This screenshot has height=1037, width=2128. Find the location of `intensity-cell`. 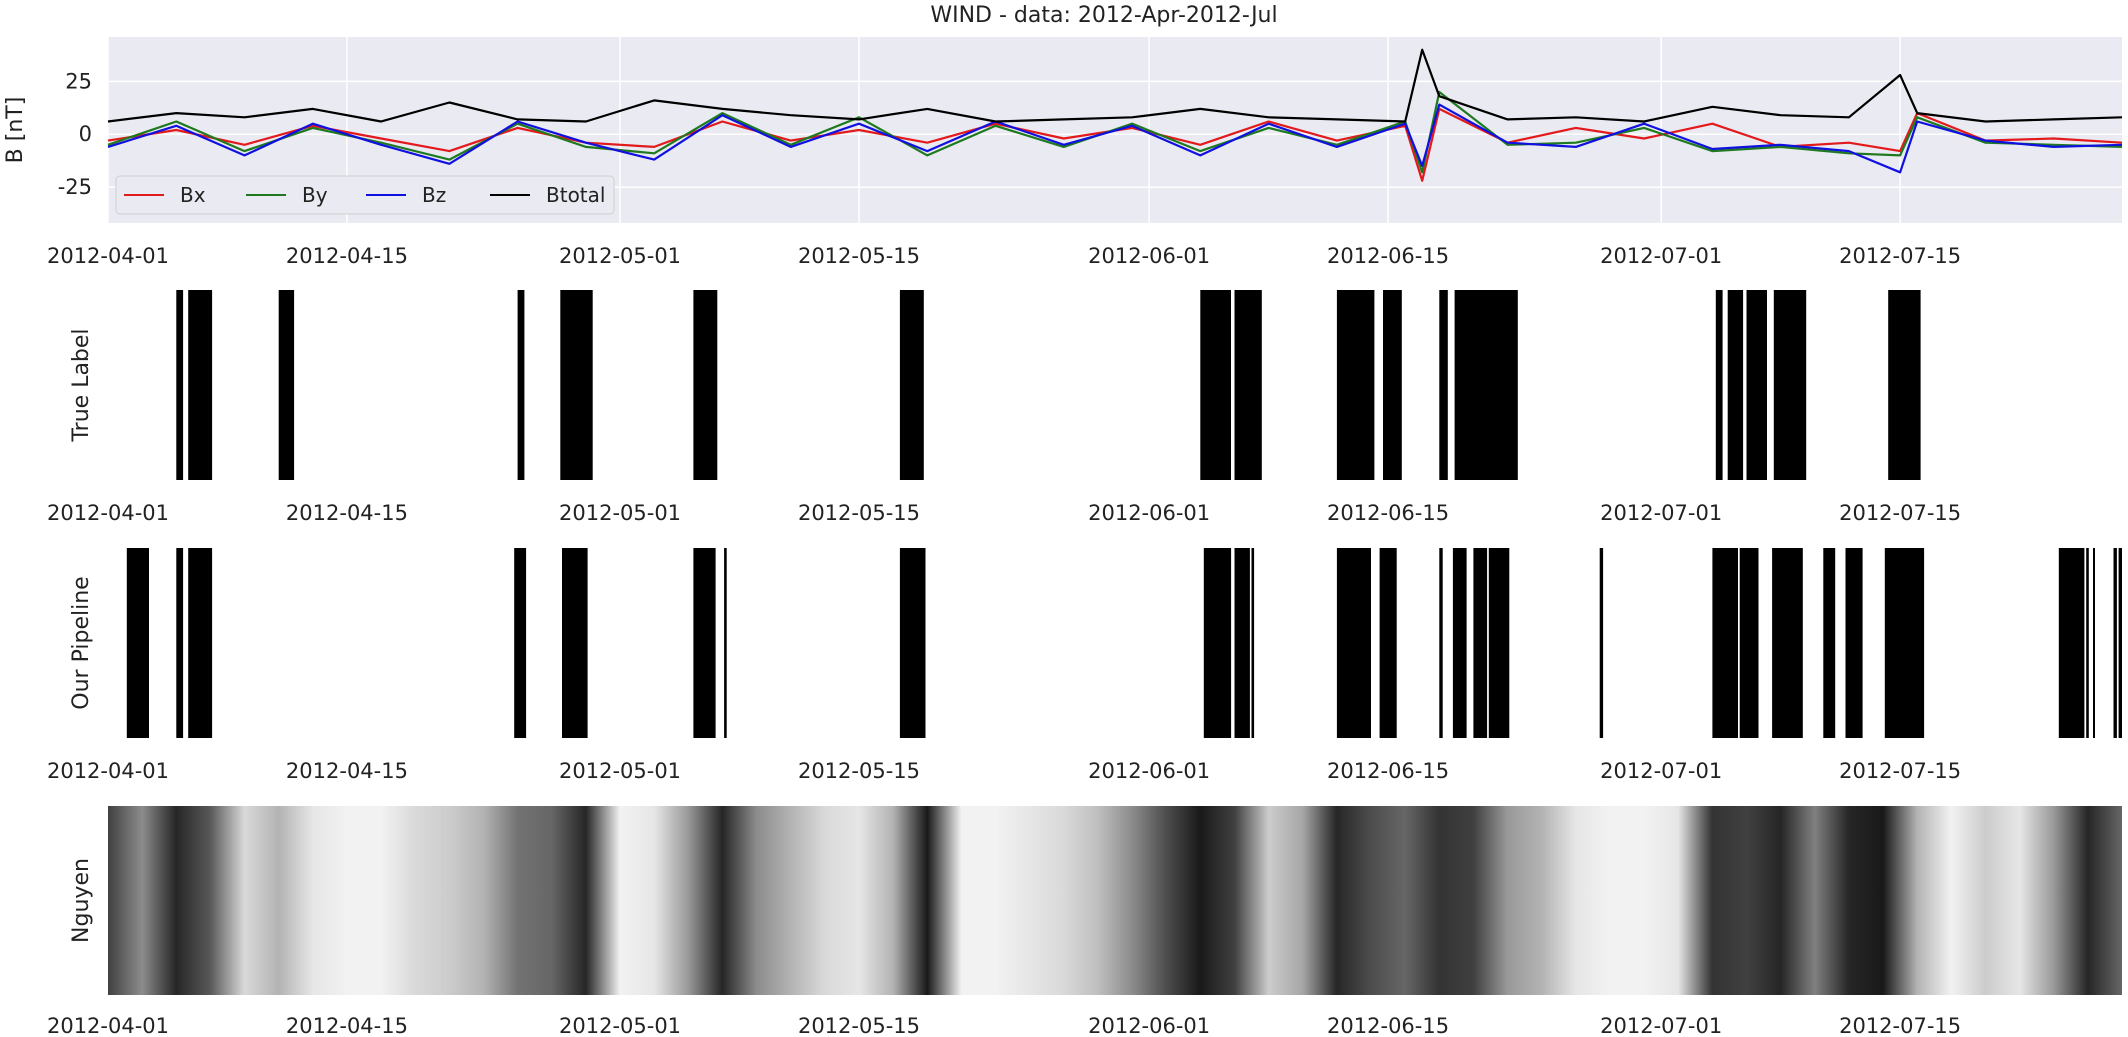

intensity-cell is located at coordinates (2122, 900).